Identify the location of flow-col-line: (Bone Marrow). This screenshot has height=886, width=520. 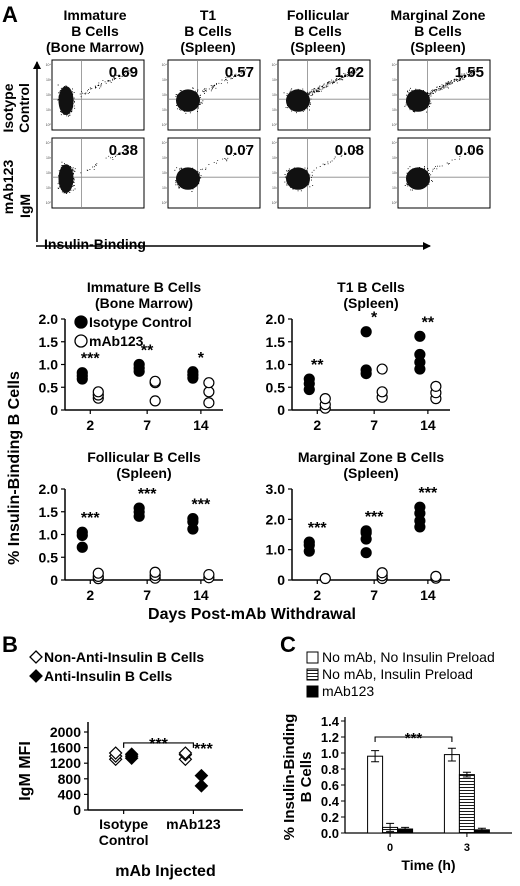
(95, 47).